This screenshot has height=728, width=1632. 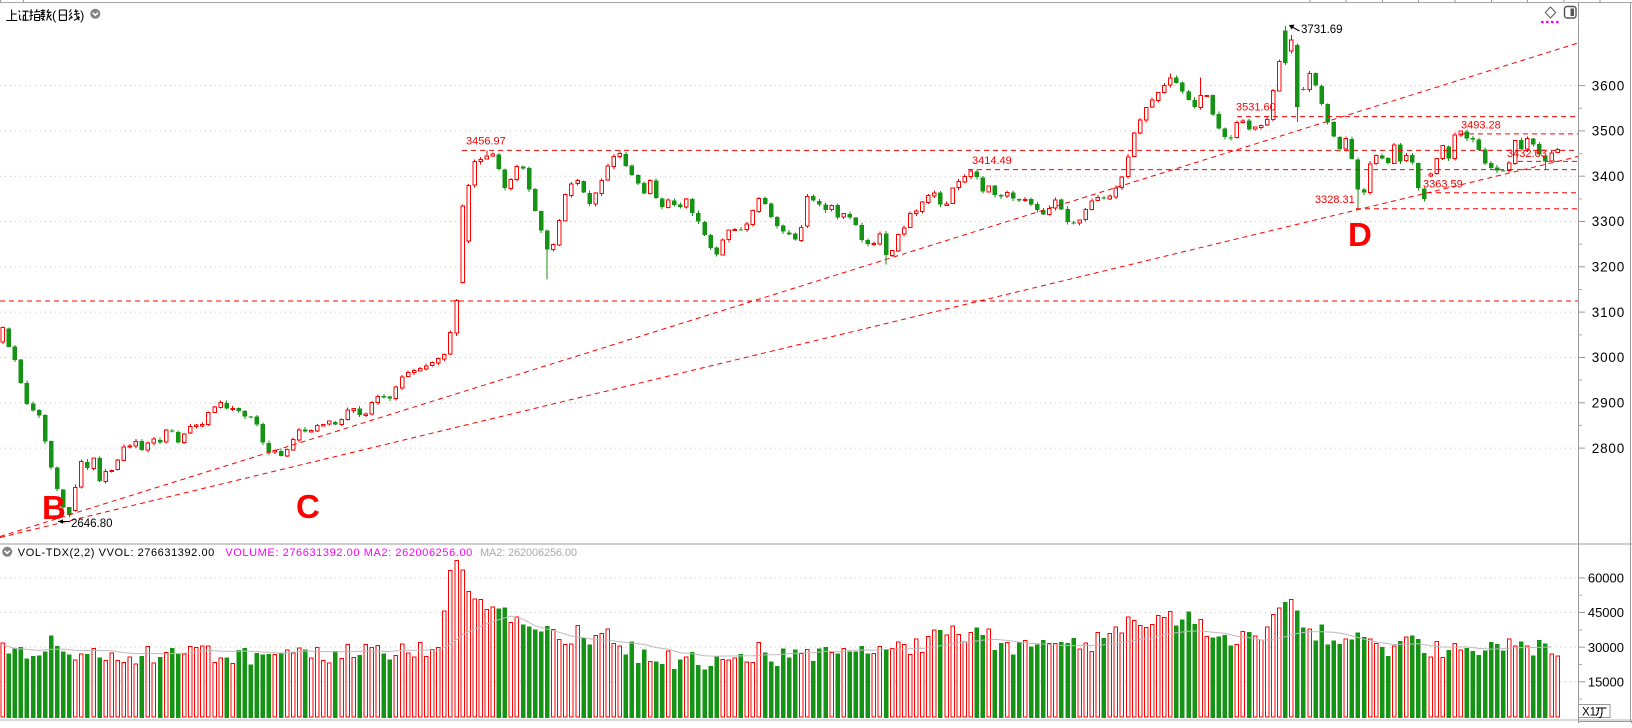 What do you see at coordinates (1608, 131) in the screenshot?
I see `svg-text: 3500` at bounding box center [1608, 131].